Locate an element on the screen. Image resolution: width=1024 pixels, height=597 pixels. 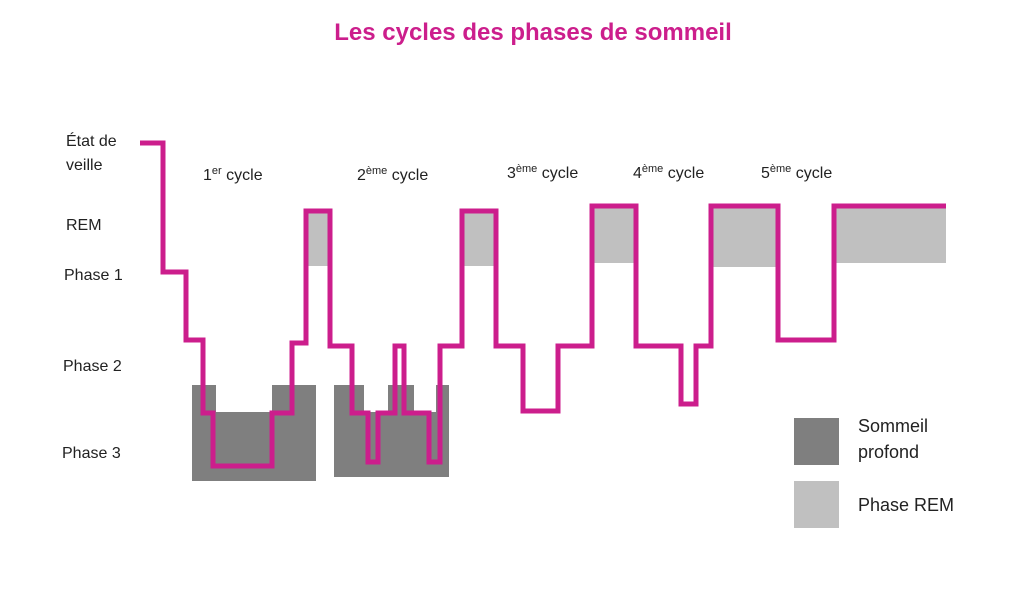
cycle-label-2: 2ème cycle is located at coordinates (392, 174).